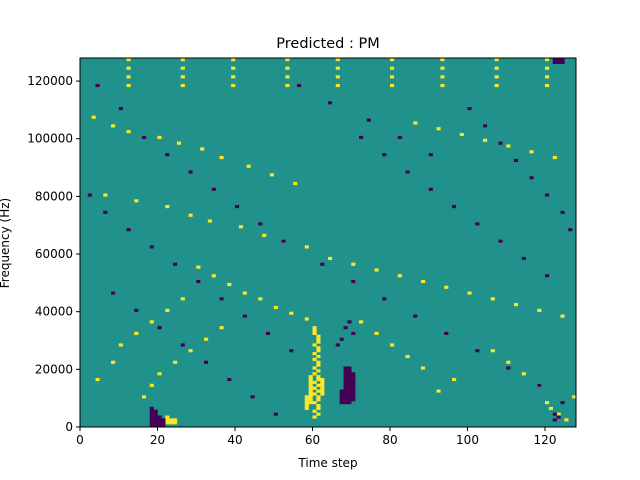 This screenshot has width=640, height=480. I want to click on x-axis-label: Time step, so click(327, 463).